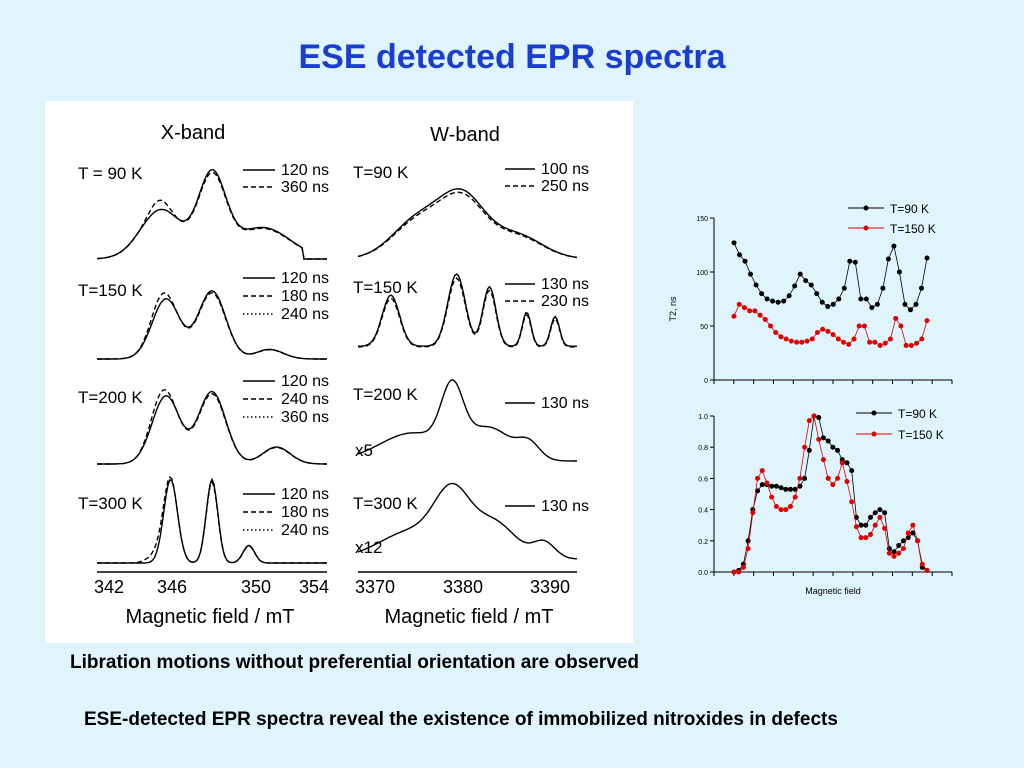 The image size is (1024, 768). I want to click on wband-legend-1: 100 ns 250 ns, so click(547, 178).